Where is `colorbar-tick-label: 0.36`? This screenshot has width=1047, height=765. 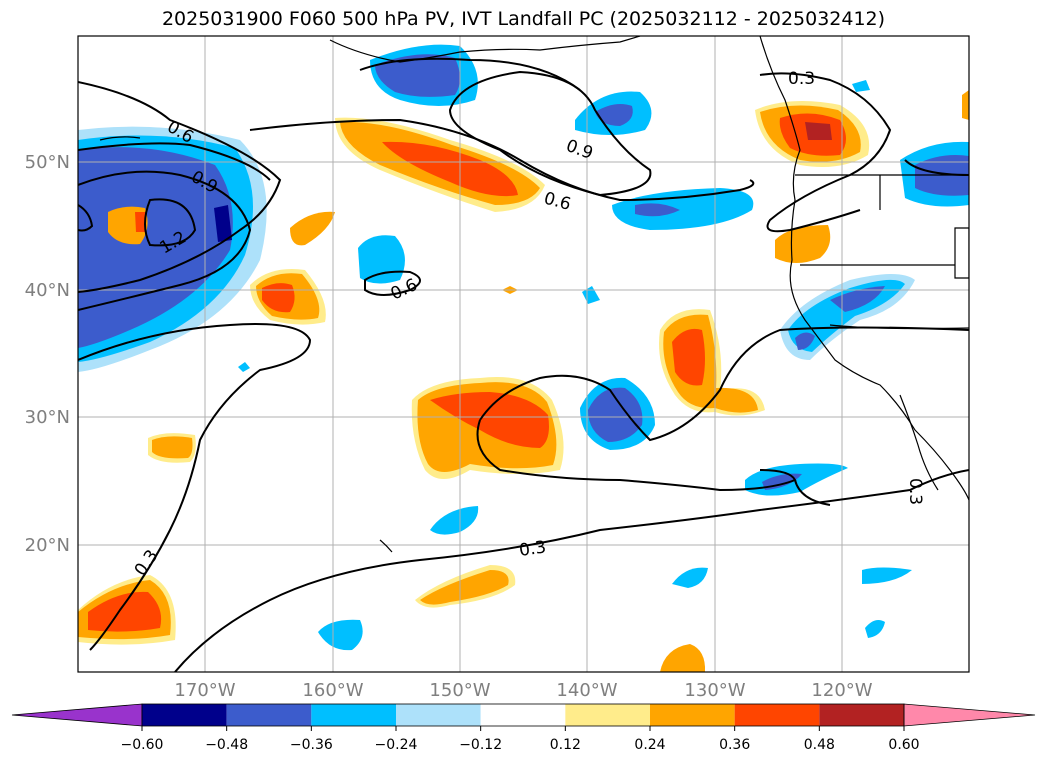 colorbar-tick-label: 0.36 is located at coordinates (734, 745).